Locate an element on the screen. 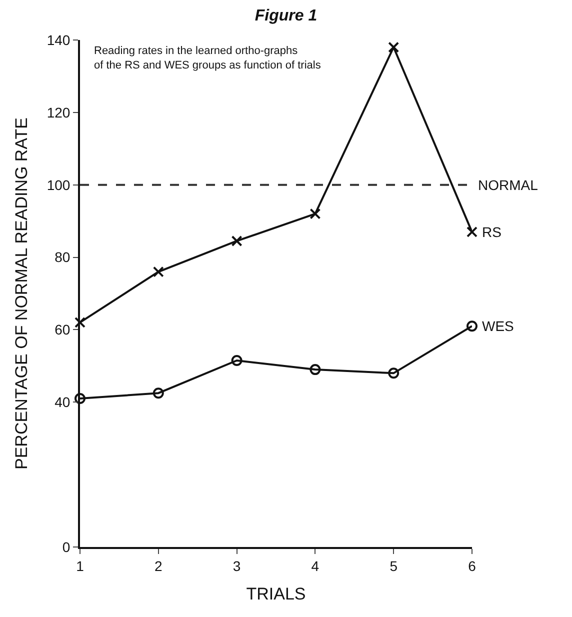 The height and width of the screenshot is (617, 572). ref-line-label: NORMAL is located at coordinates (508, 185).